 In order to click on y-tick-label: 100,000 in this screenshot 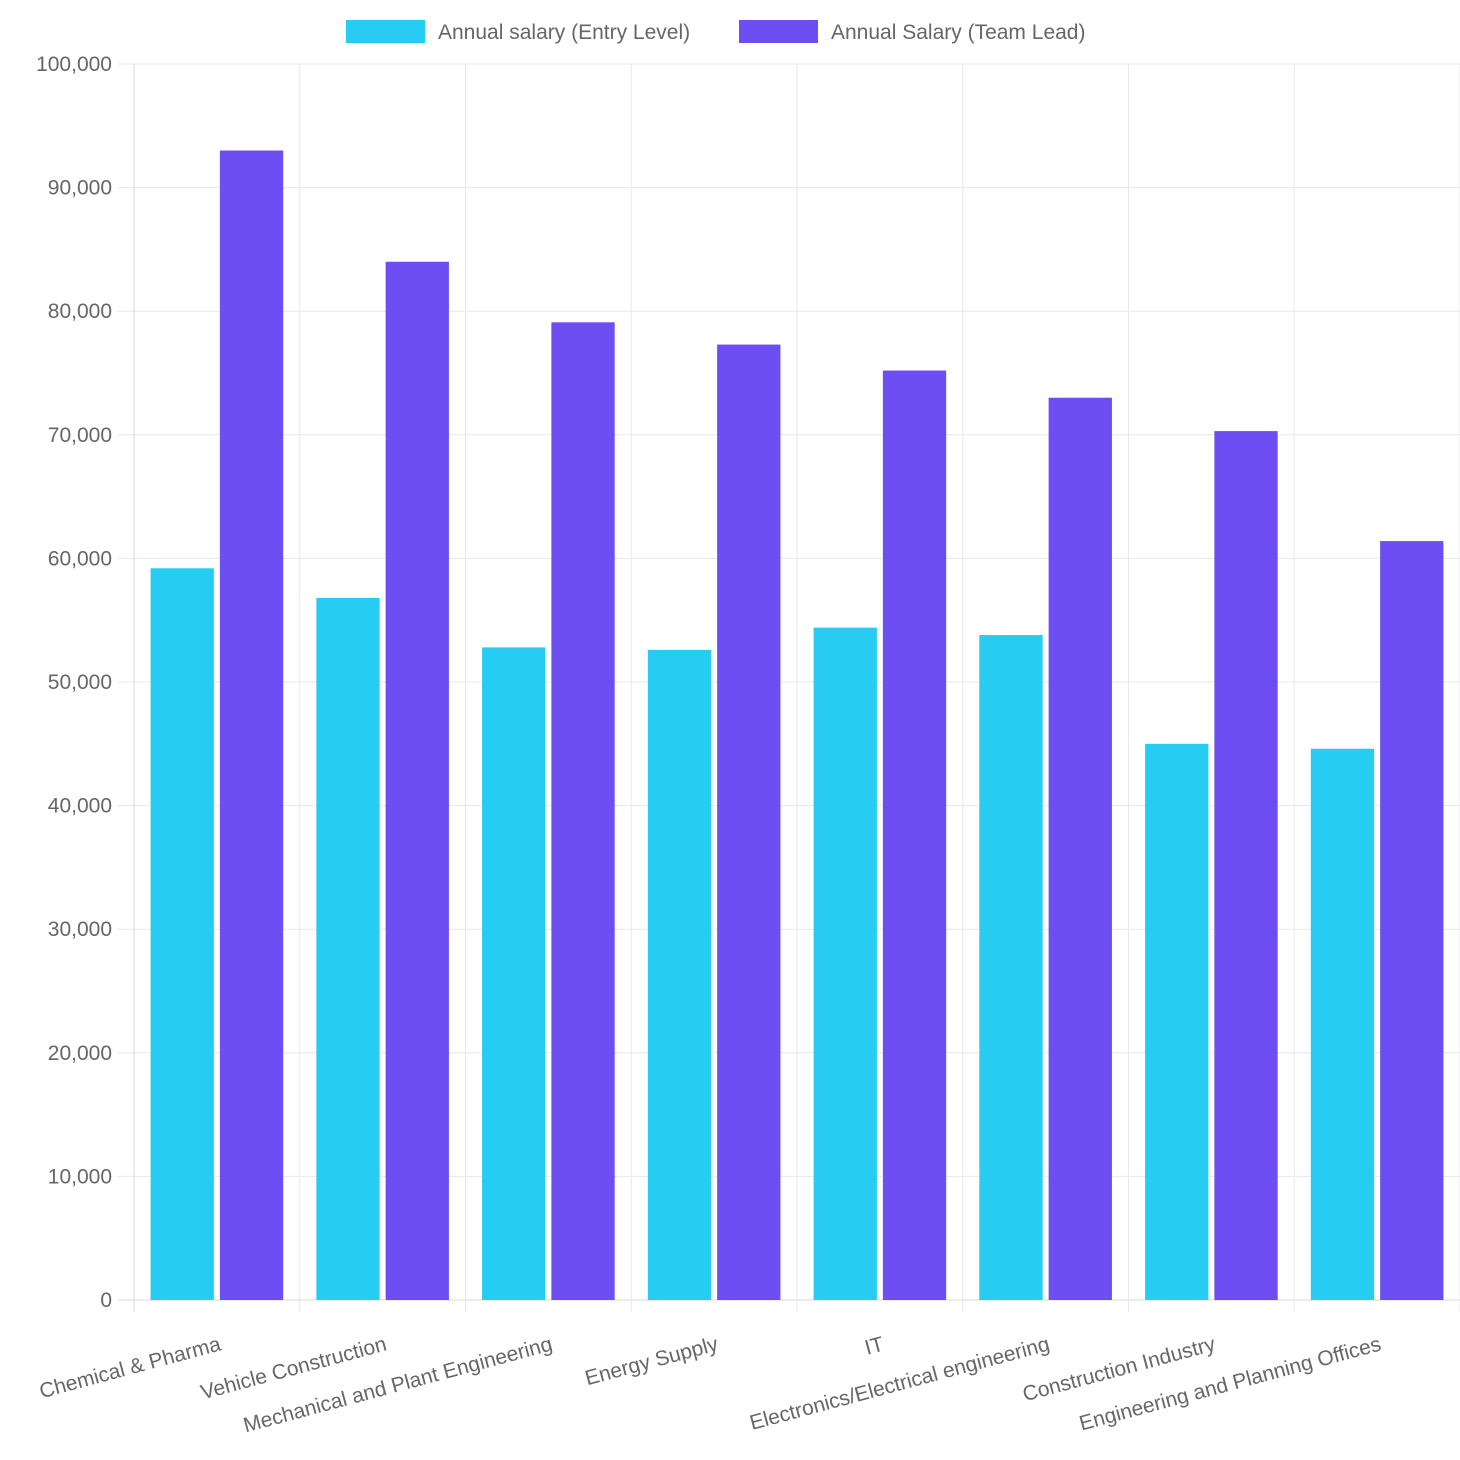, I will do `click(74, 64)`.